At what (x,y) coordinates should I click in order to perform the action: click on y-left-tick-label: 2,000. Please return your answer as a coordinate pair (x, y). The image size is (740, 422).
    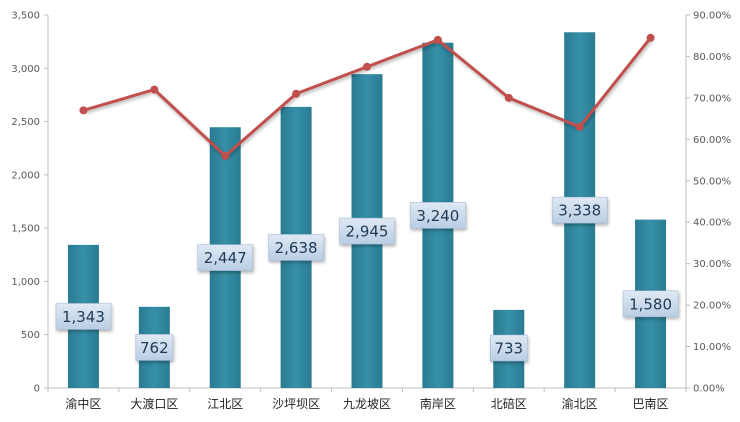
    Looking at the image, I should click on (25, 175).